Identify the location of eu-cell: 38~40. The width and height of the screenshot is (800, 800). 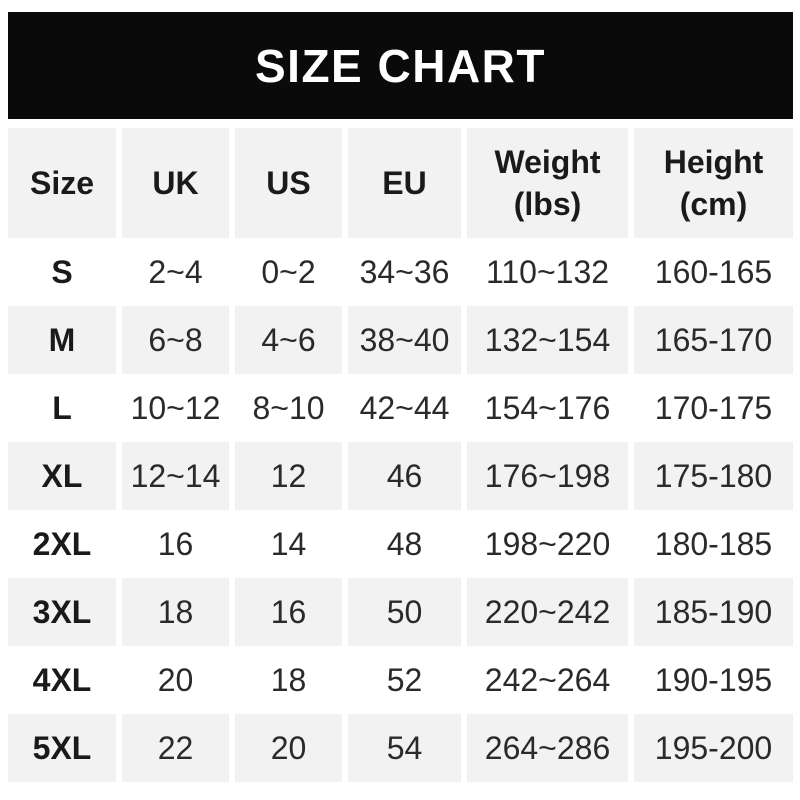
(404, 340).